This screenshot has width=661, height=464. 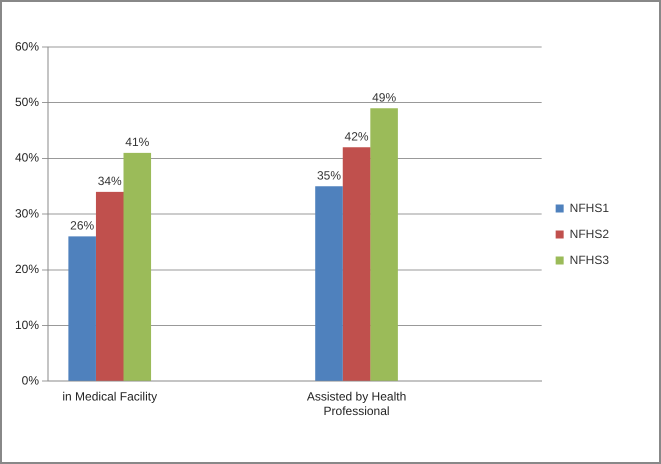 What do you see at coordinates (31, 381) in the screenshot?
I see `y-tick-label: 0%` at bounding box center [31, 381].